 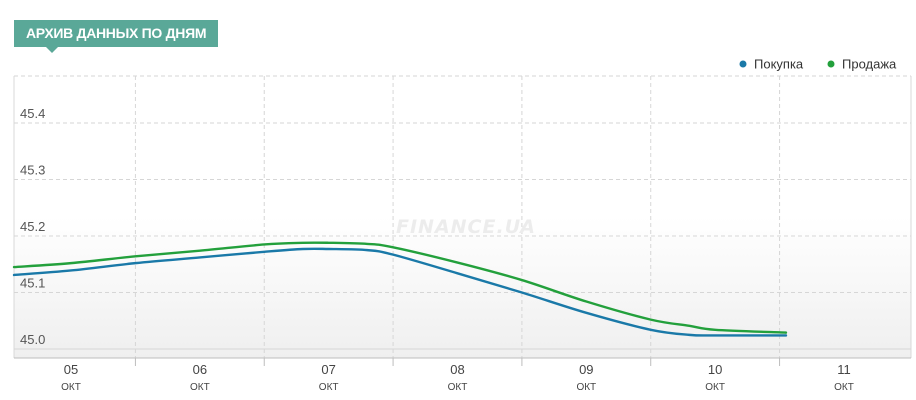 What do you see at coordinates (831, 64) in the screenshot?
I see `legend-sell-marker` at bounding box center [831, 64].